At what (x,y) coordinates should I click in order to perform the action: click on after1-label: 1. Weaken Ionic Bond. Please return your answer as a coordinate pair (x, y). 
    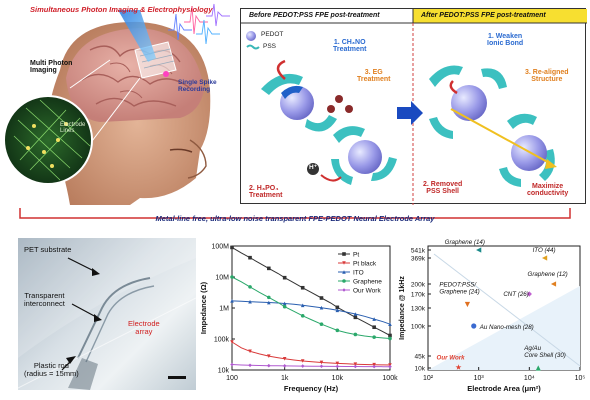
    Looking at the image, I should click on (505, 40).